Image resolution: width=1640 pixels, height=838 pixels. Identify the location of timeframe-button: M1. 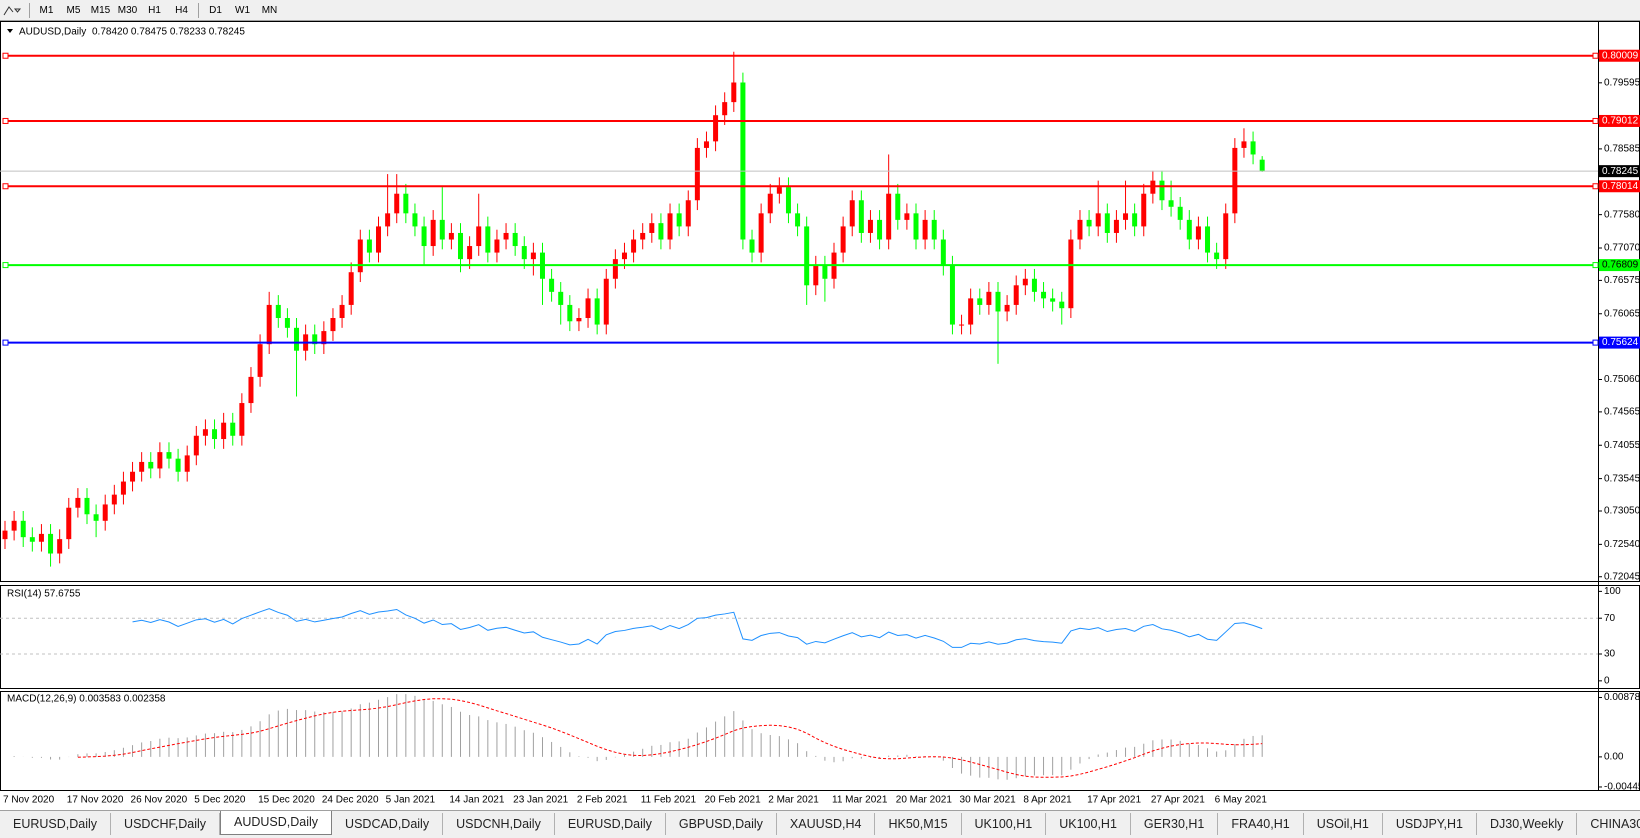
(46, 10).